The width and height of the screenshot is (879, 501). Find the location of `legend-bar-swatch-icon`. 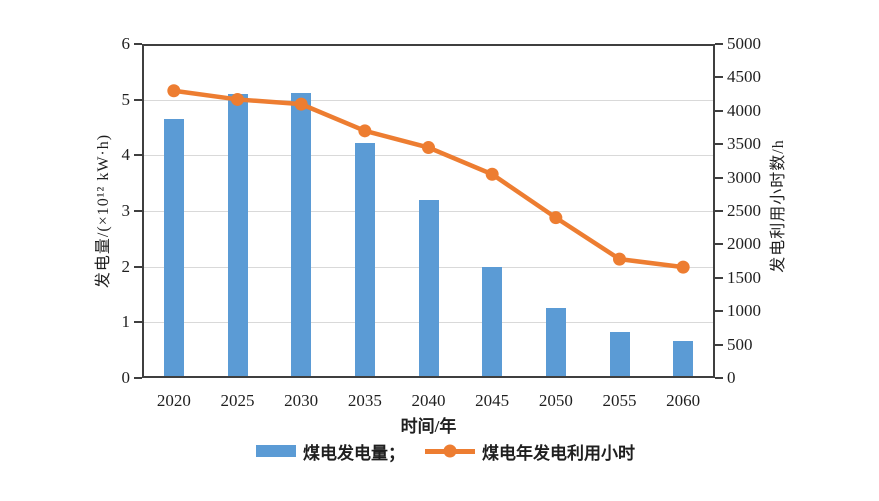

legend-bar-swatch-icon is located at coordinates (276, 451).